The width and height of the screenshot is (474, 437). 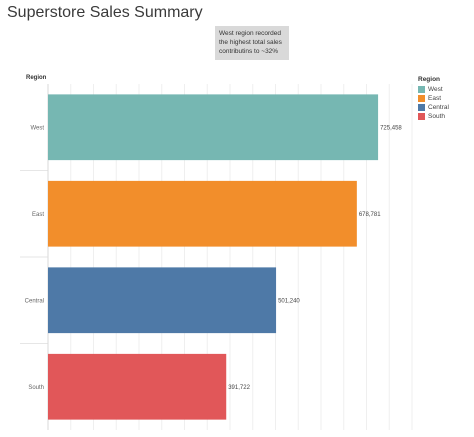 I want to click on legend-label: East, so click(x=435, y=98).